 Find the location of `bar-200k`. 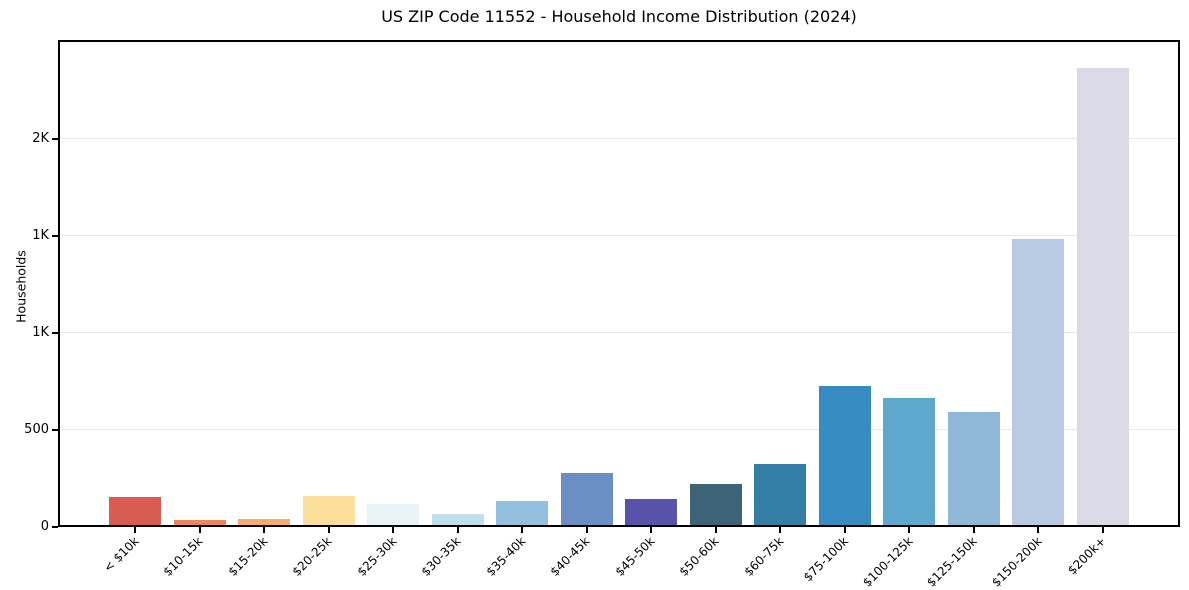

bar-200k is located at coordinates (1102, 296).